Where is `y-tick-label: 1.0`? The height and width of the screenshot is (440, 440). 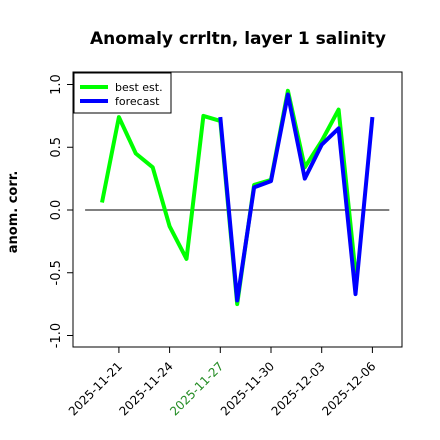
y-tick-label: 1.0 is located at coordinates (56, 84).